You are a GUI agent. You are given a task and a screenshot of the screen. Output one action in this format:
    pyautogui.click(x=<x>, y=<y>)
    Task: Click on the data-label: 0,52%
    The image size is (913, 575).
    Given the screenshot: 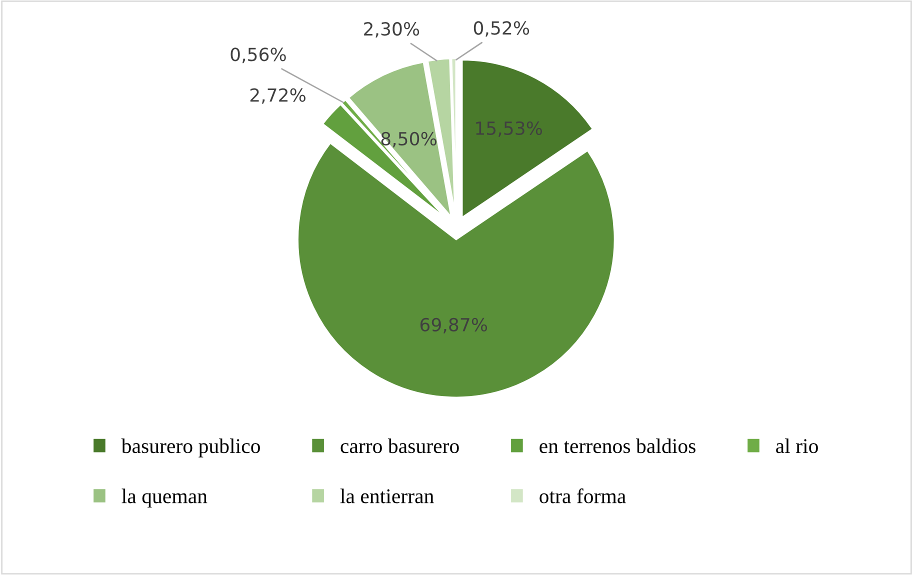 What is the action you would take?
    pyautogui.click(x=502, y=29)
    